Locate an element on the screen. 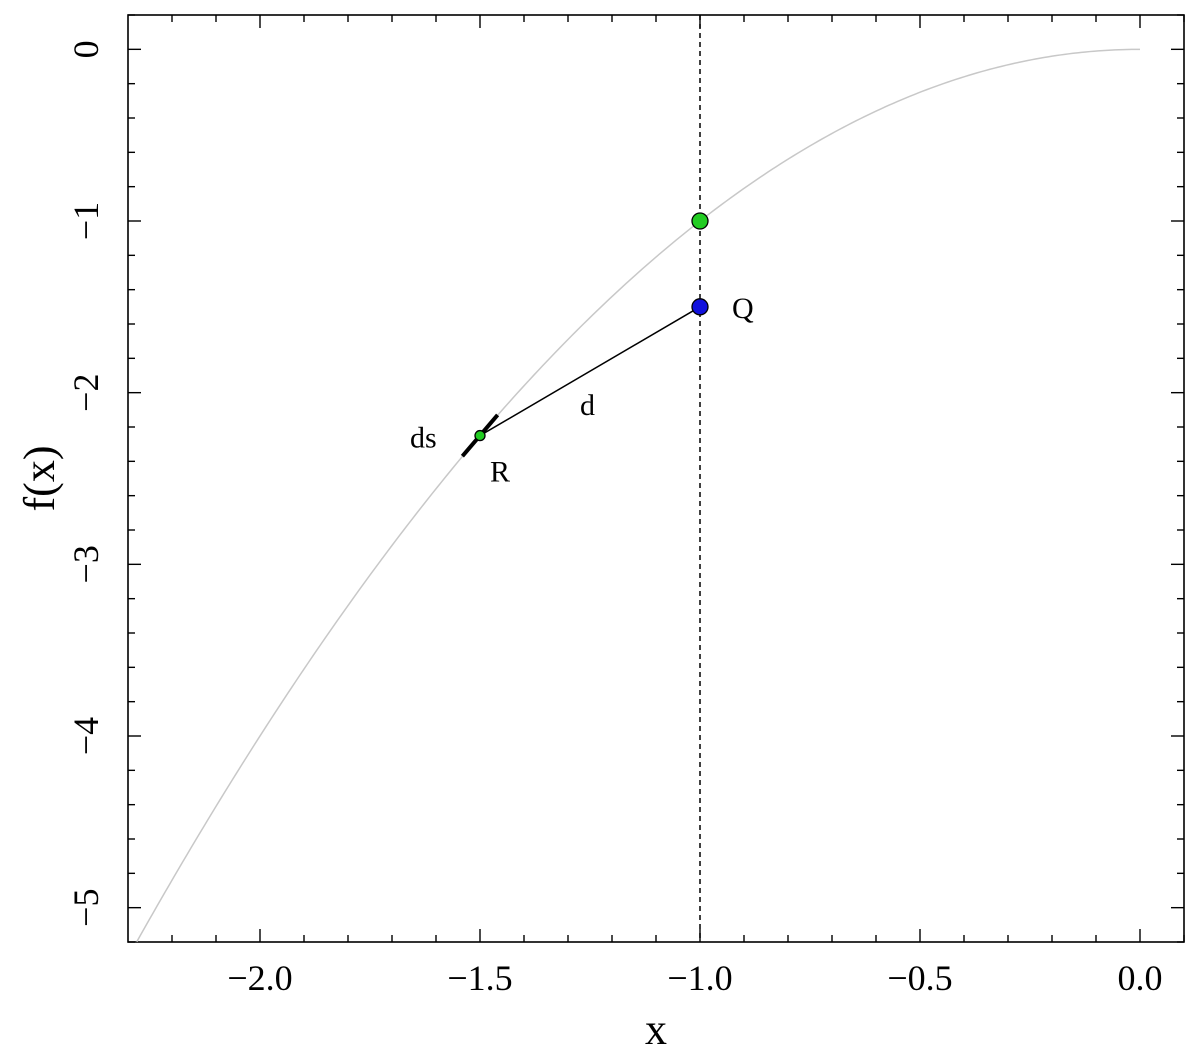 This screenshot has width=1200, height=1052. y-tick-label: −1 is located at coordinates (86, 221).